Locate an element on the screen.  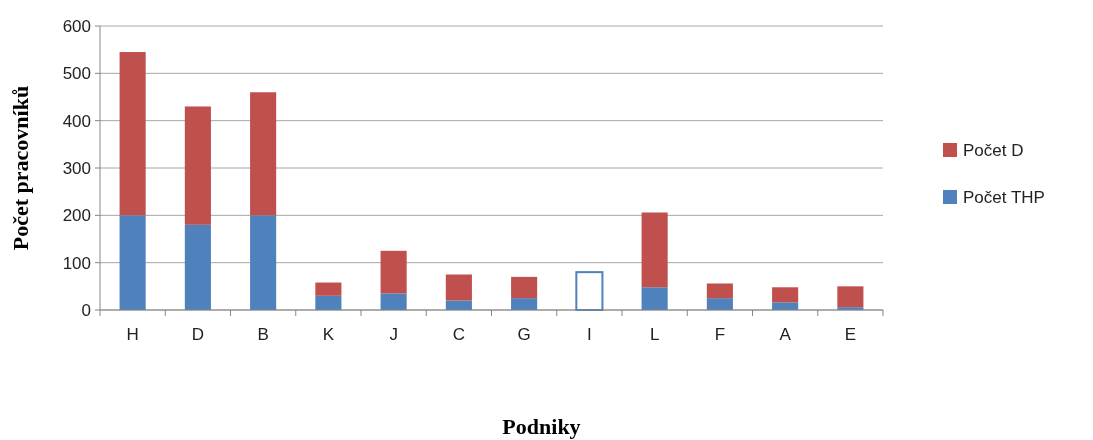
x-tick-label: A is located at coordinates (785, 334).